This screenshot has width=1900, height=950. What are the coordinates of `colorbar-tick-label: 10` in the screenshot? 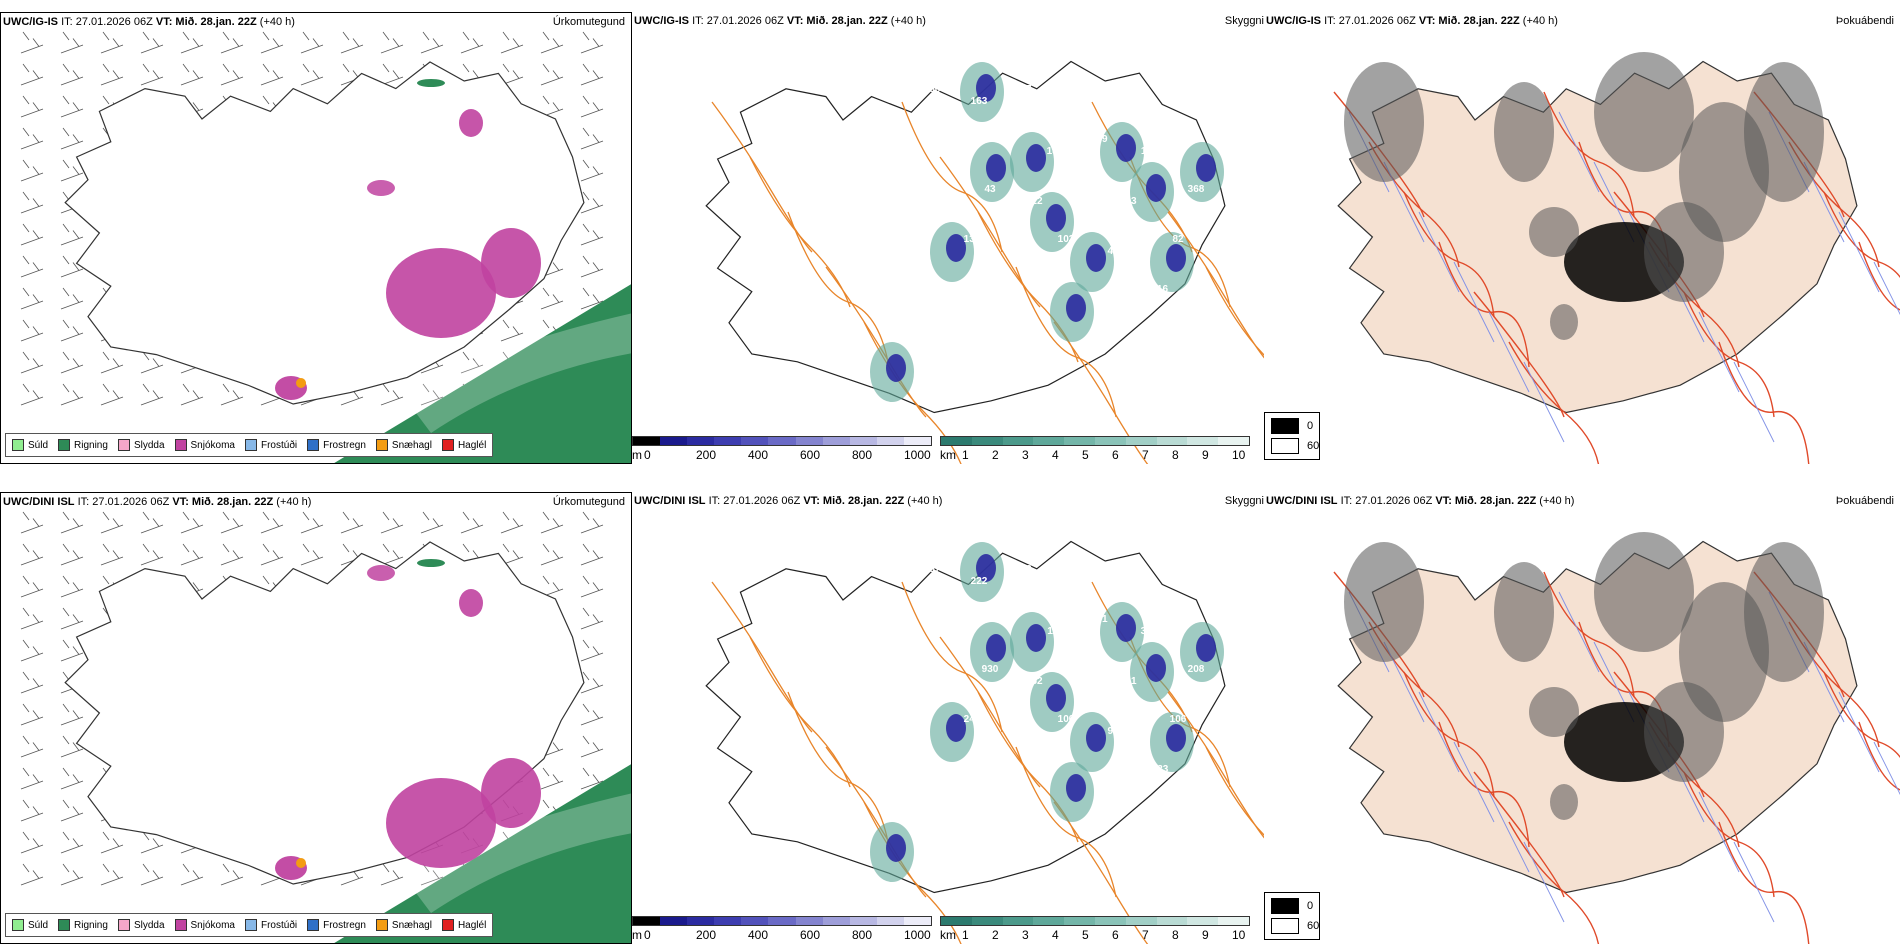 It's located at (1239, 455).